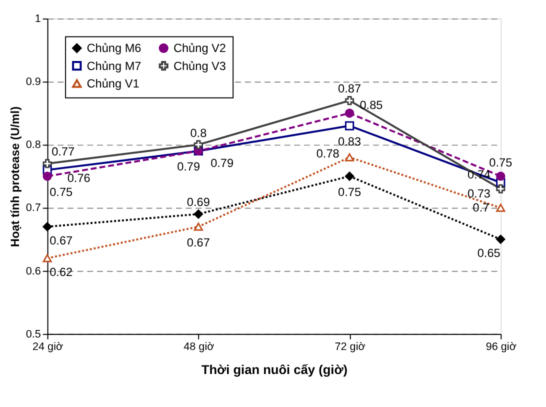 This screenshot has height=407, width=546. Describe the element at coordinates (15, 176) in the screenshot. I see `y-axis-title: Hoạt tính protease (U/ml)` at that location.